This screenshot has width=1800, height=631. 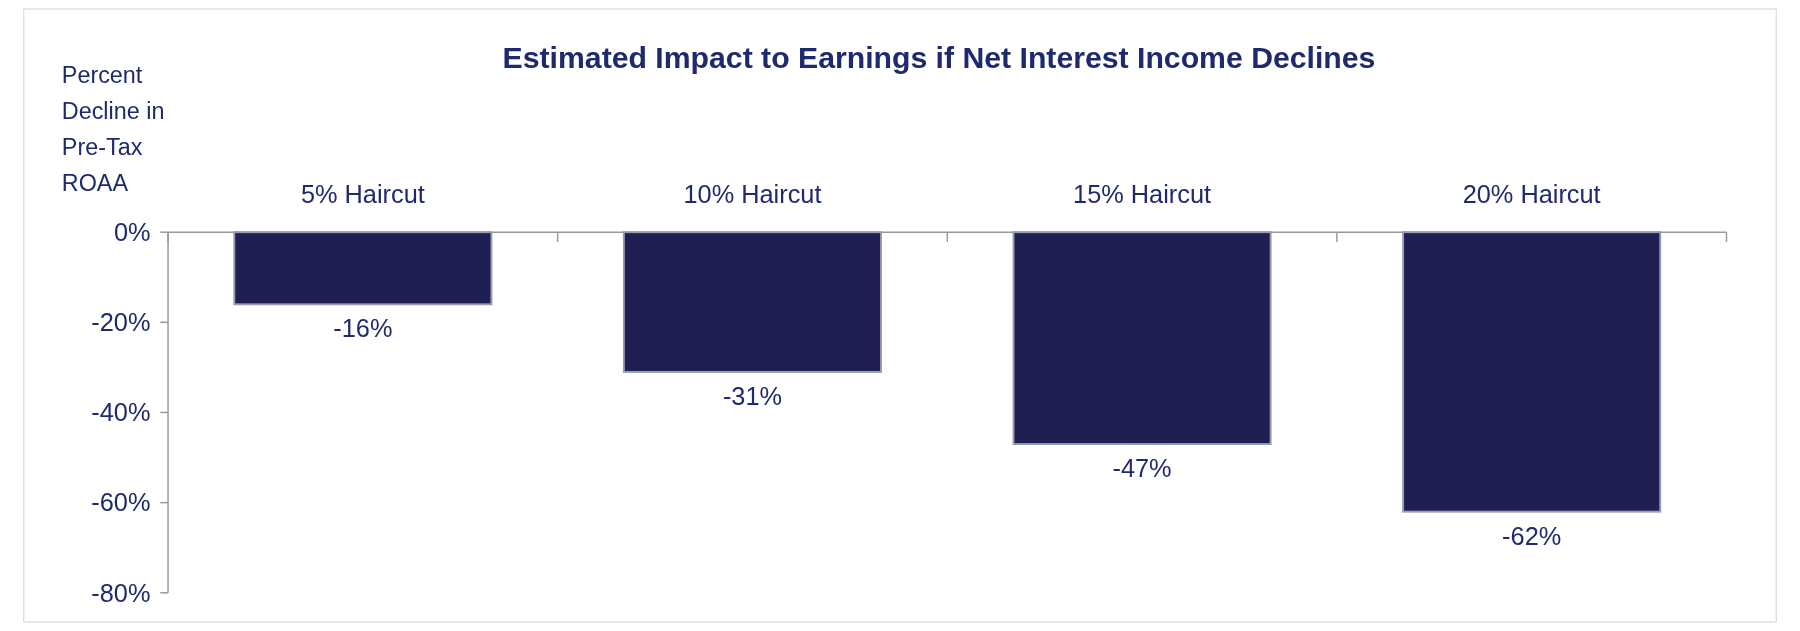 I want to click on data-label: -16%, so click(x=363, y=328).